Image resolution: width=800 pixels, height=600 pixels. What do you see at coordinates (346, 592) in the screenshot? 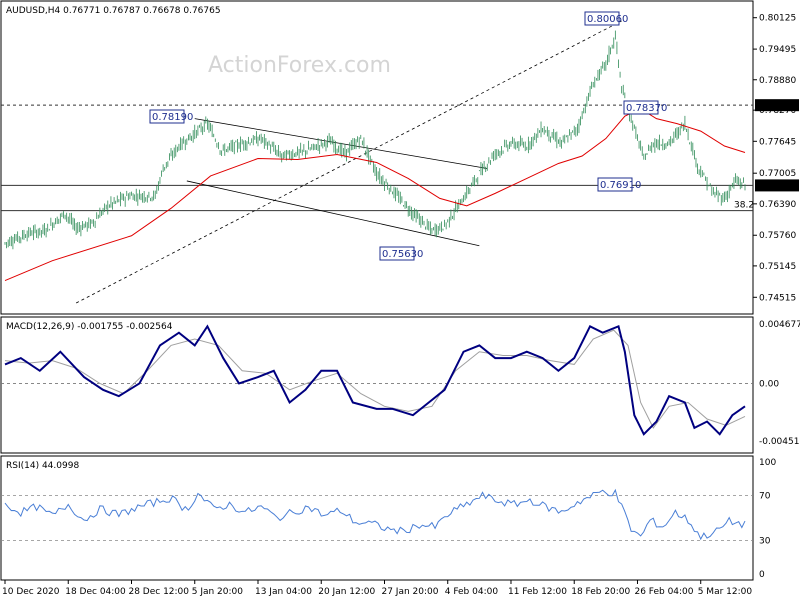
I see `time-axis-label: 20 Jan 12:00` at bounding box center [346, 592].